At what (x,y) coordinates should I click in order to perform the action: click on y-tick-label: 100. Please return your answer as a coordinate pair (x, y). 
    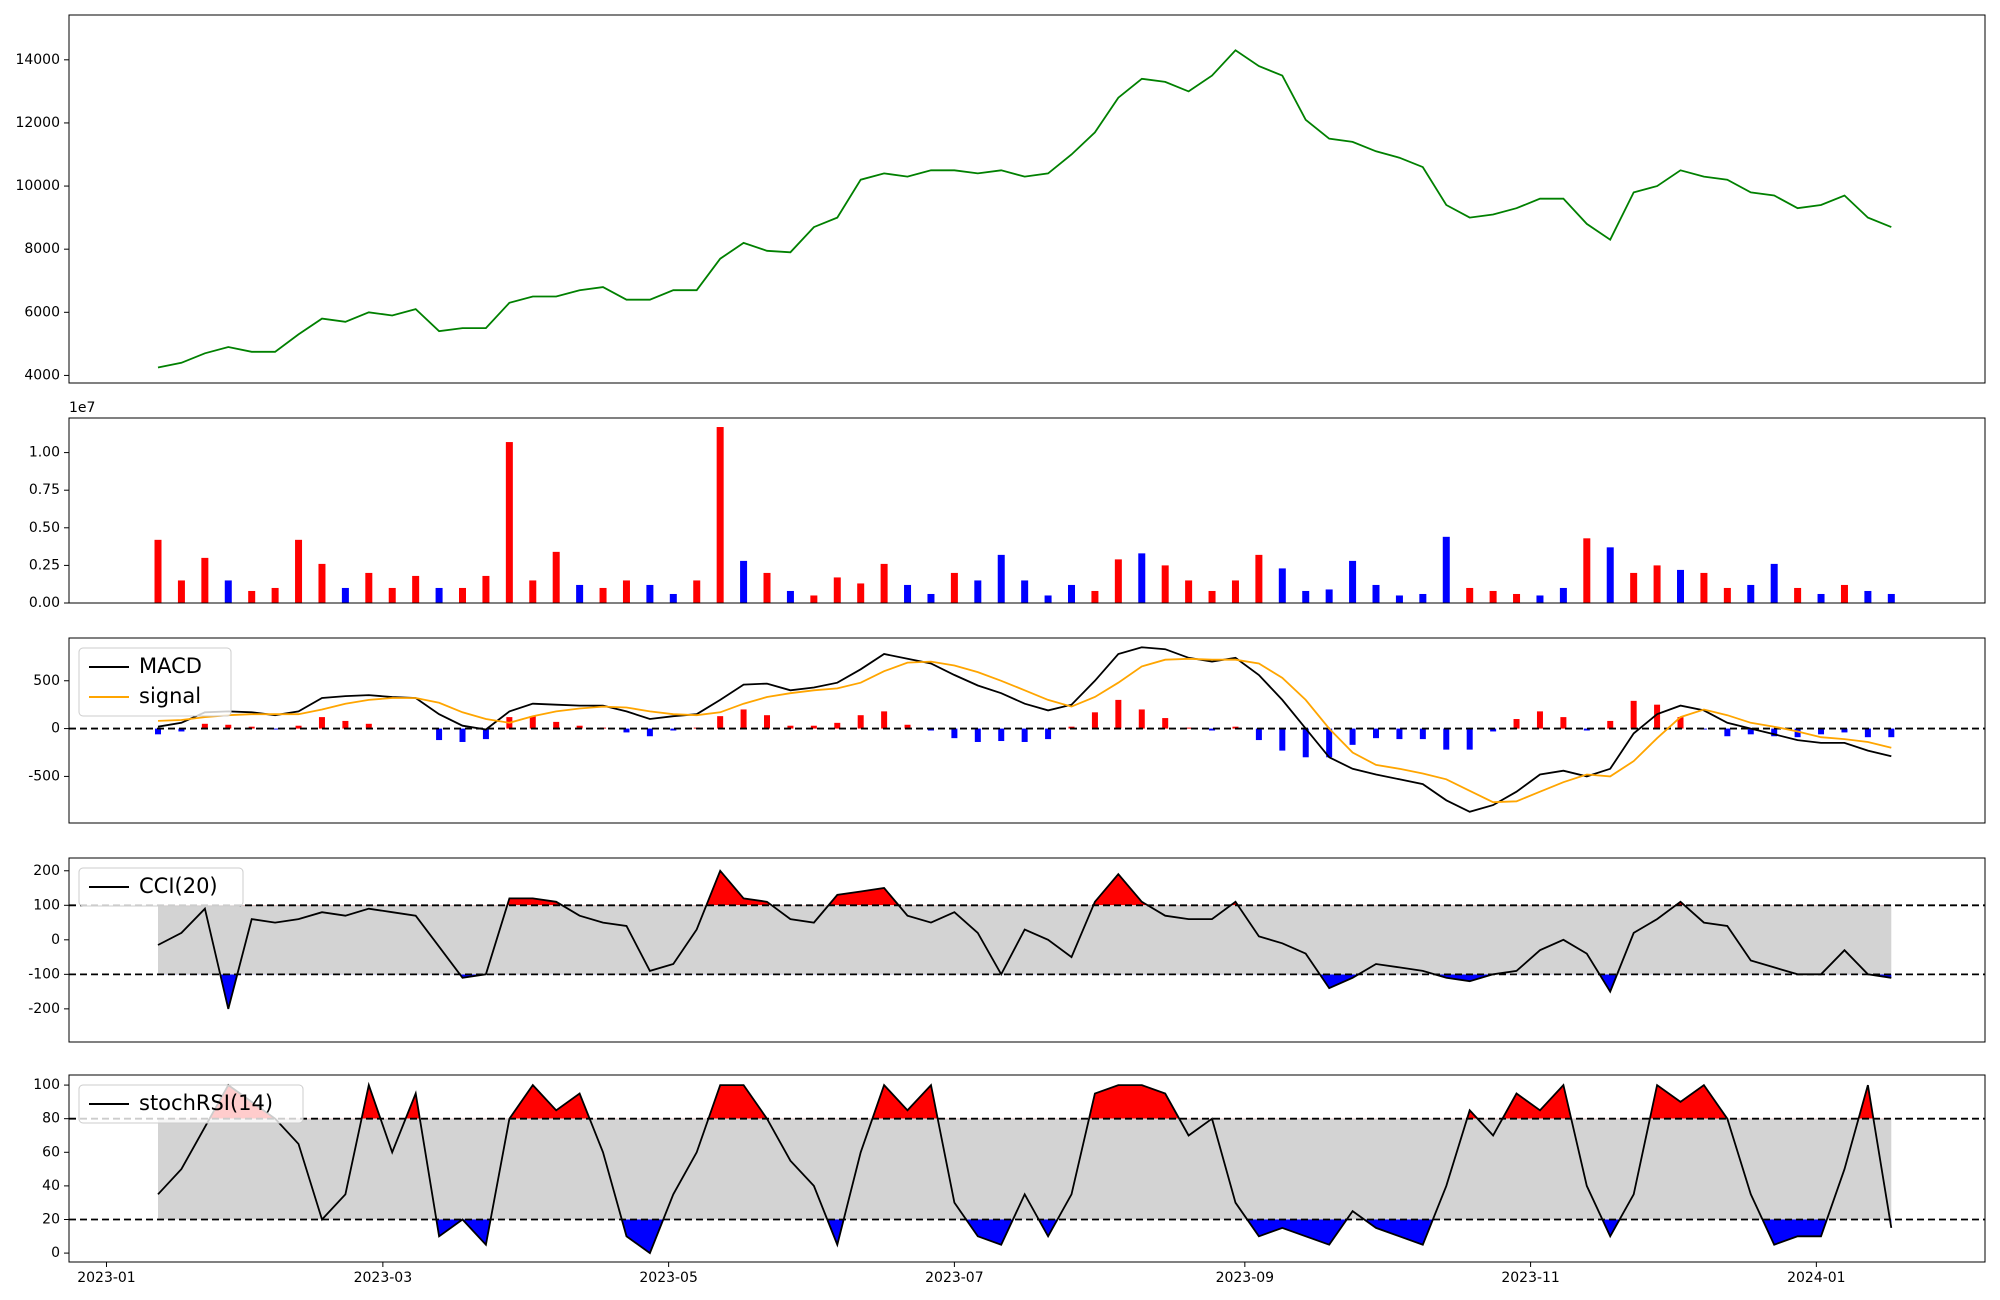
    Looking at the image, I should click on (46, 1085).